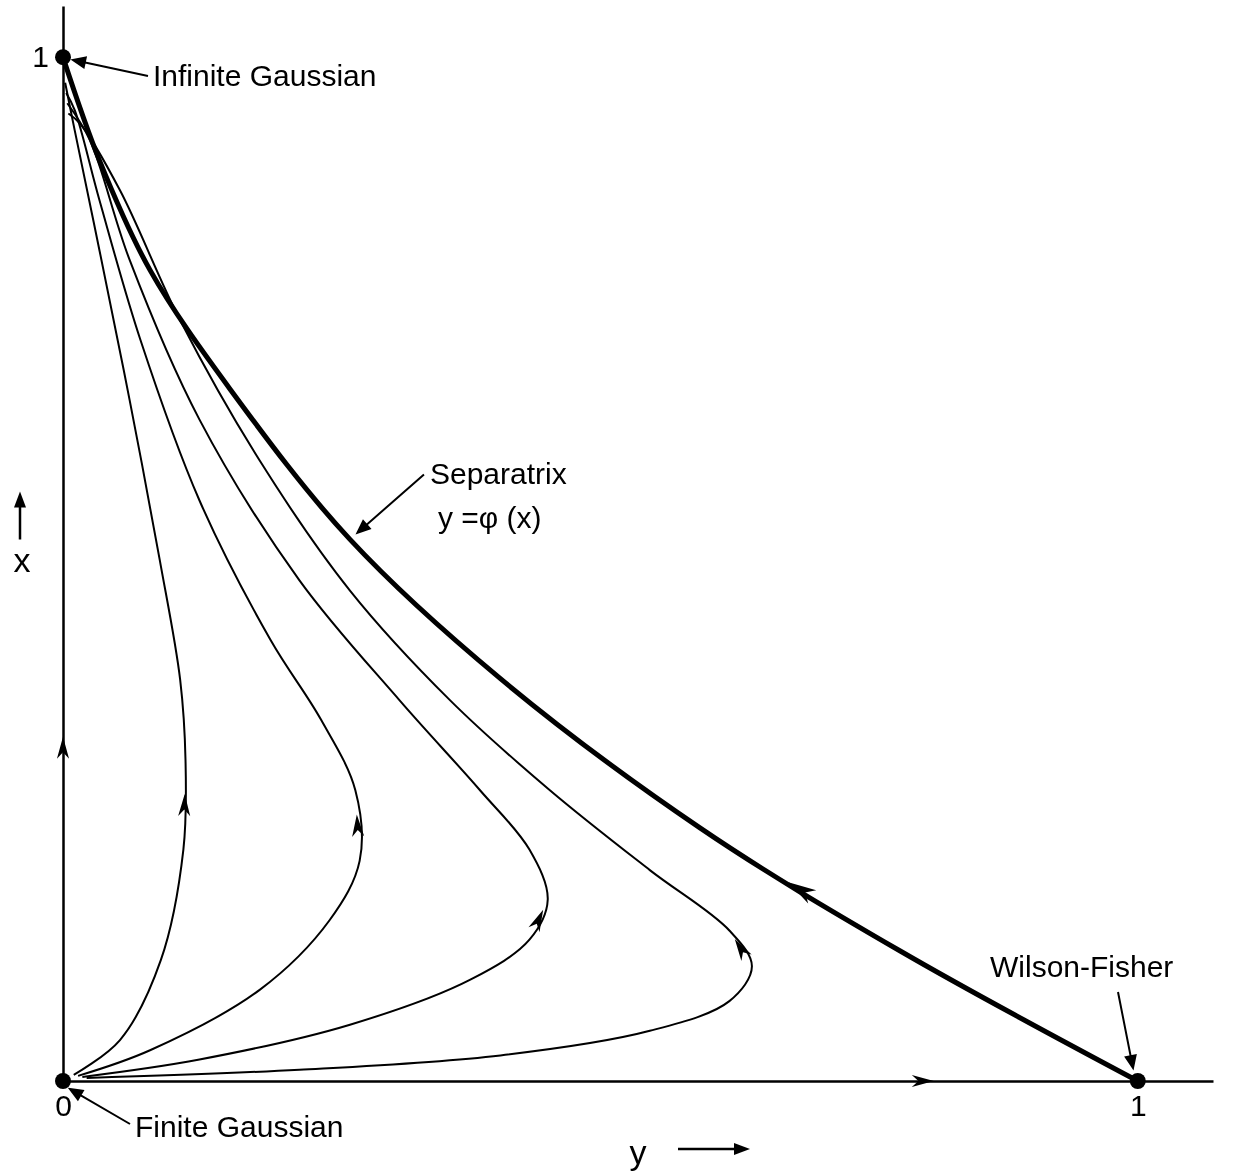 The height and width of the screenshot is (1176, 1247). I want to click on x-tick-label: 0, so click(63, 1106).